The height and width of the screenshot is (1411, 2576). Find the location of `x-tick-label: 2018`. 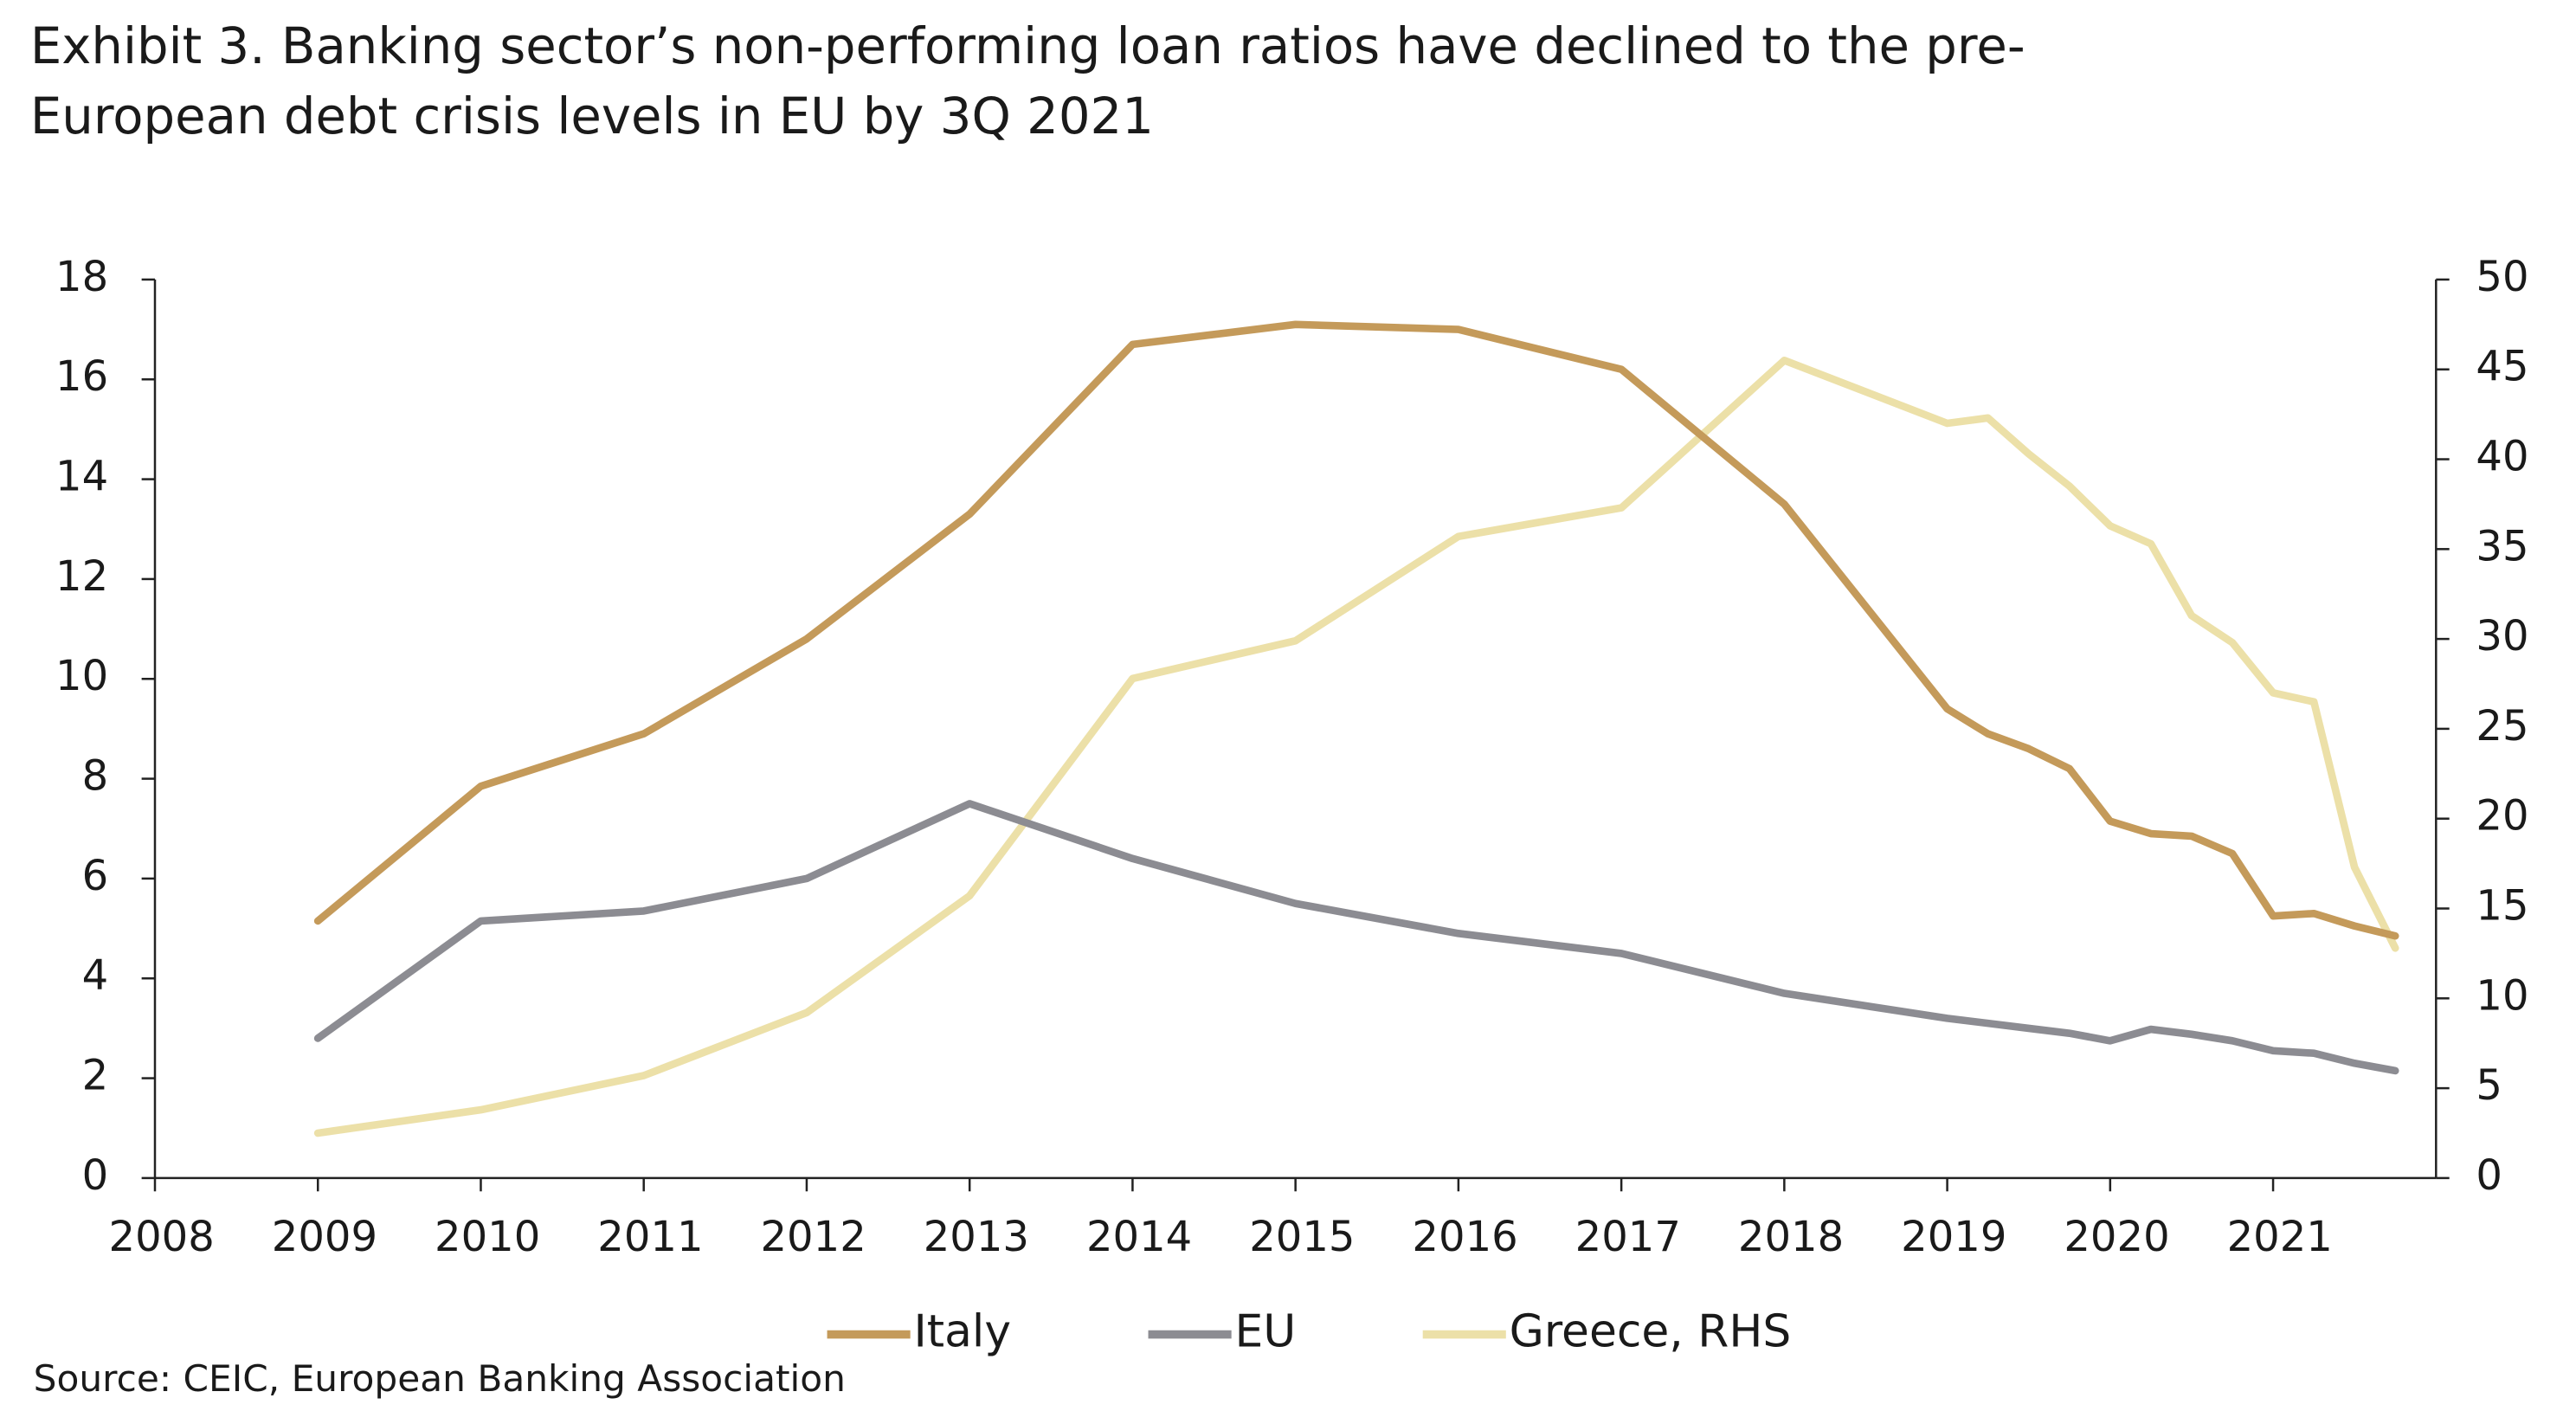

x-tick-label: 2018 is located at coordinates (1791, 1237).